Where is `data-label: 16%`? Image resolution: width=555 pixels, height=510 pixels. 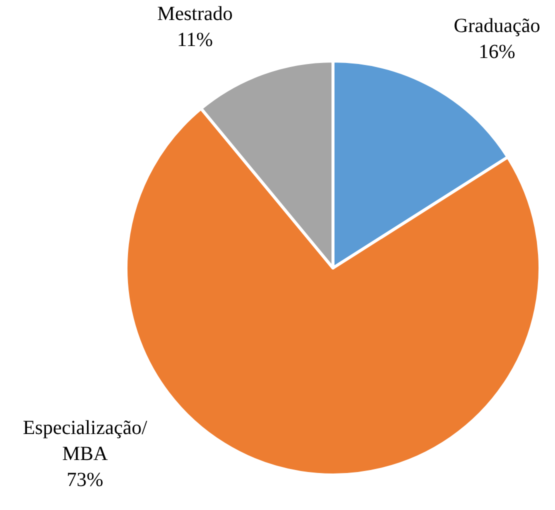 data-label: 16% is located at coordinates (497, 51).